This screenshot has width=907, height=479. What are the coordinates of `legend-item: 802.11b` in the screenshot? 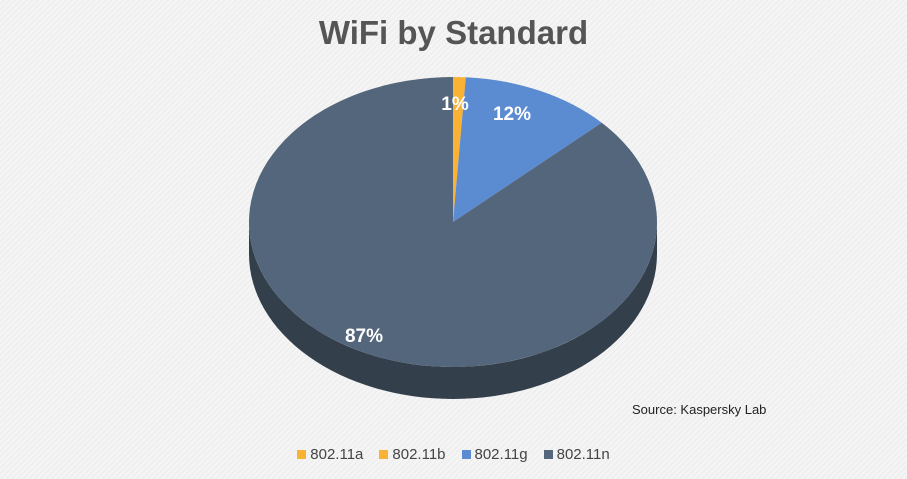 It's located at (412, 454).